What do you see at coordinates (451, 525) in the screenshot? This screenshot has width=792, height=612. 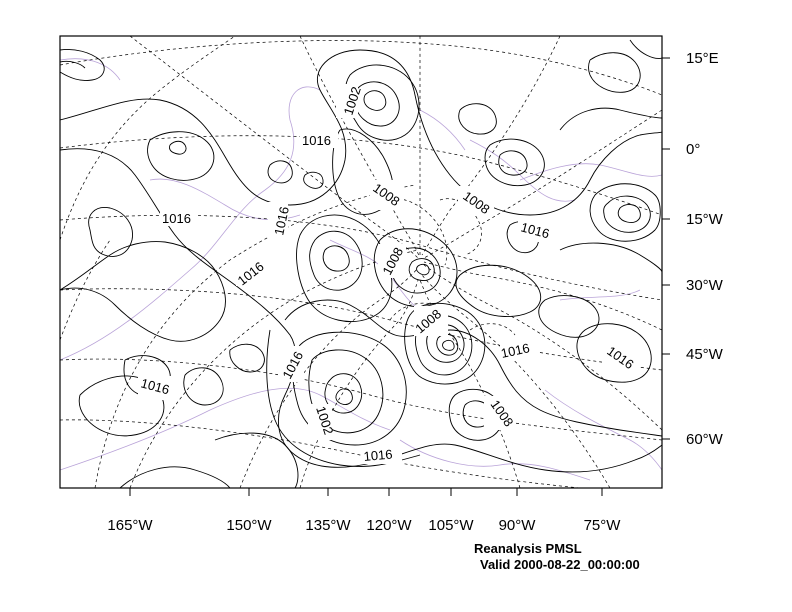 I see `longitude-tick-label: 105°W` at bounding box center [451, 525].